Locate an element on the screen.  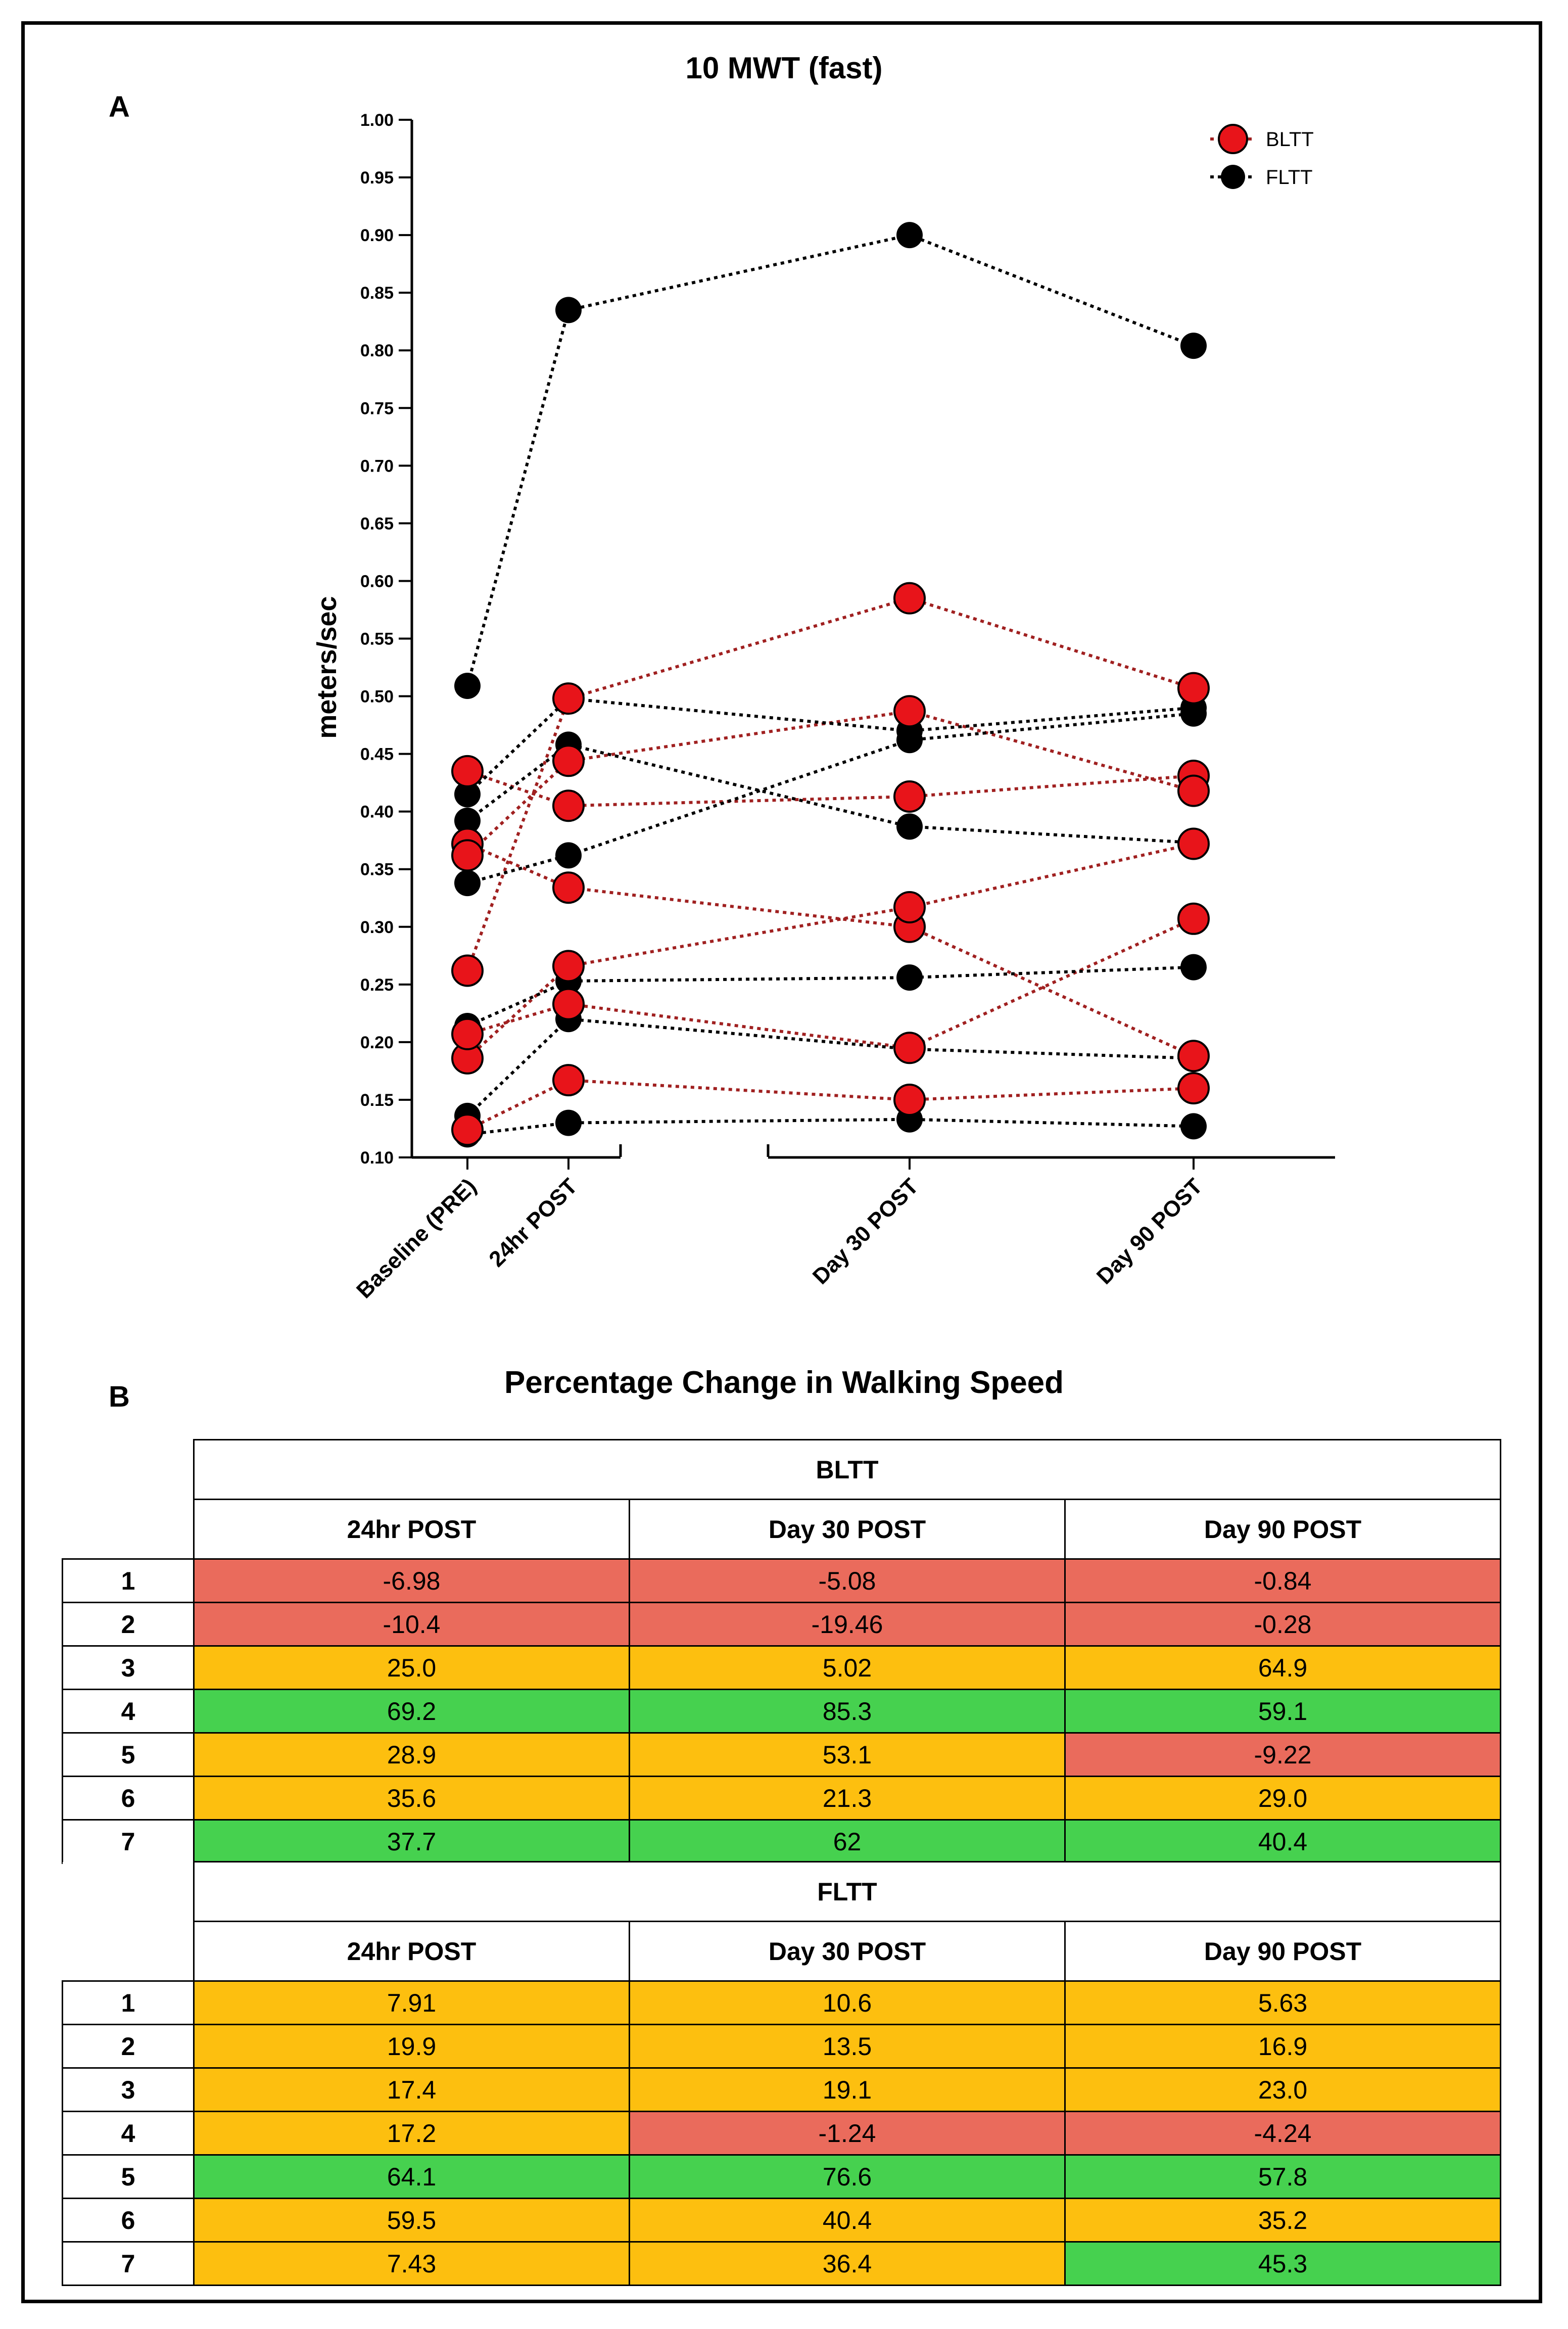
table-row: 5 64.1 76.6 57.8 is located at coordinates (781, 2176).